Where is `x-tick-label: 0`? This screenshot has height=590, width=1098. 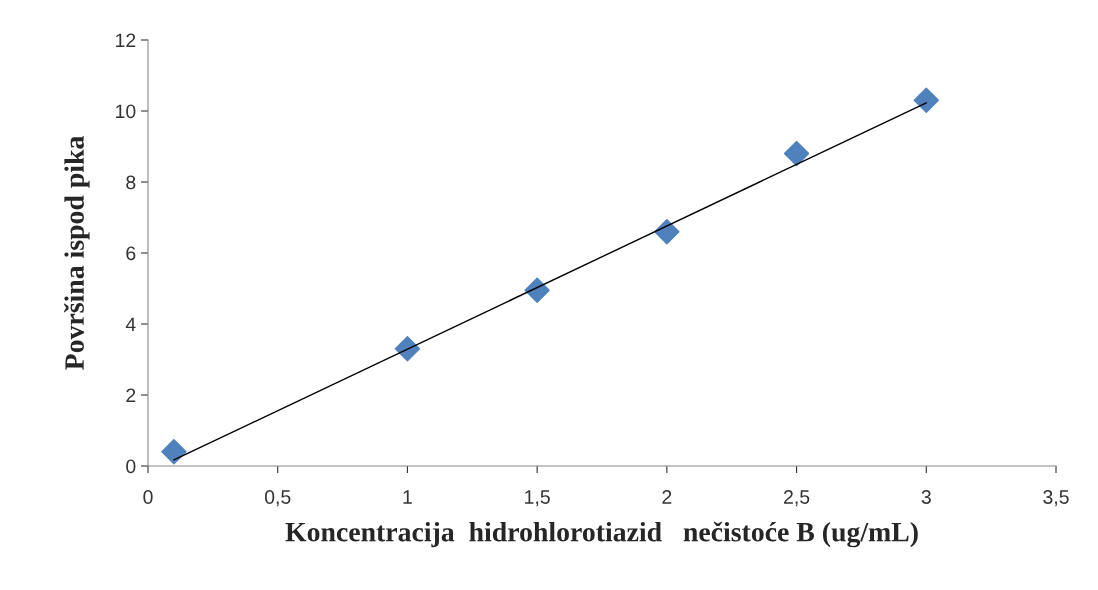 x-tick-label: 0 is located at coordinates (148, 497).